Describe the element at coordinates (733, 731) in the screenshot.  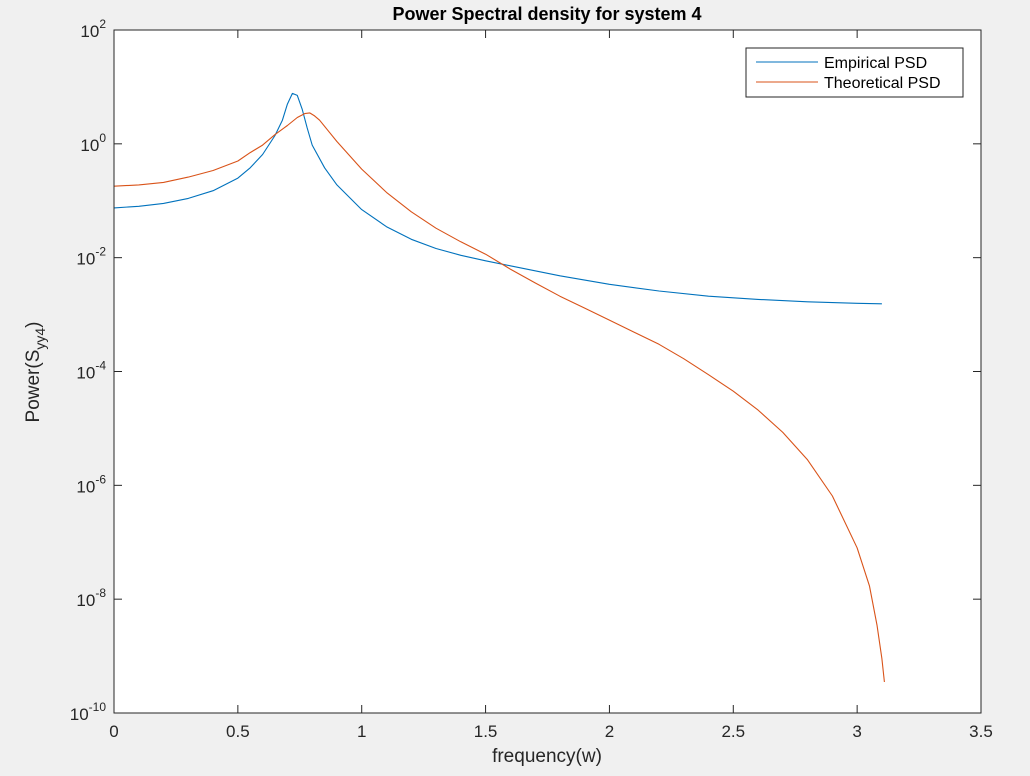
I see `x-tick-label: 2.5` at that location.